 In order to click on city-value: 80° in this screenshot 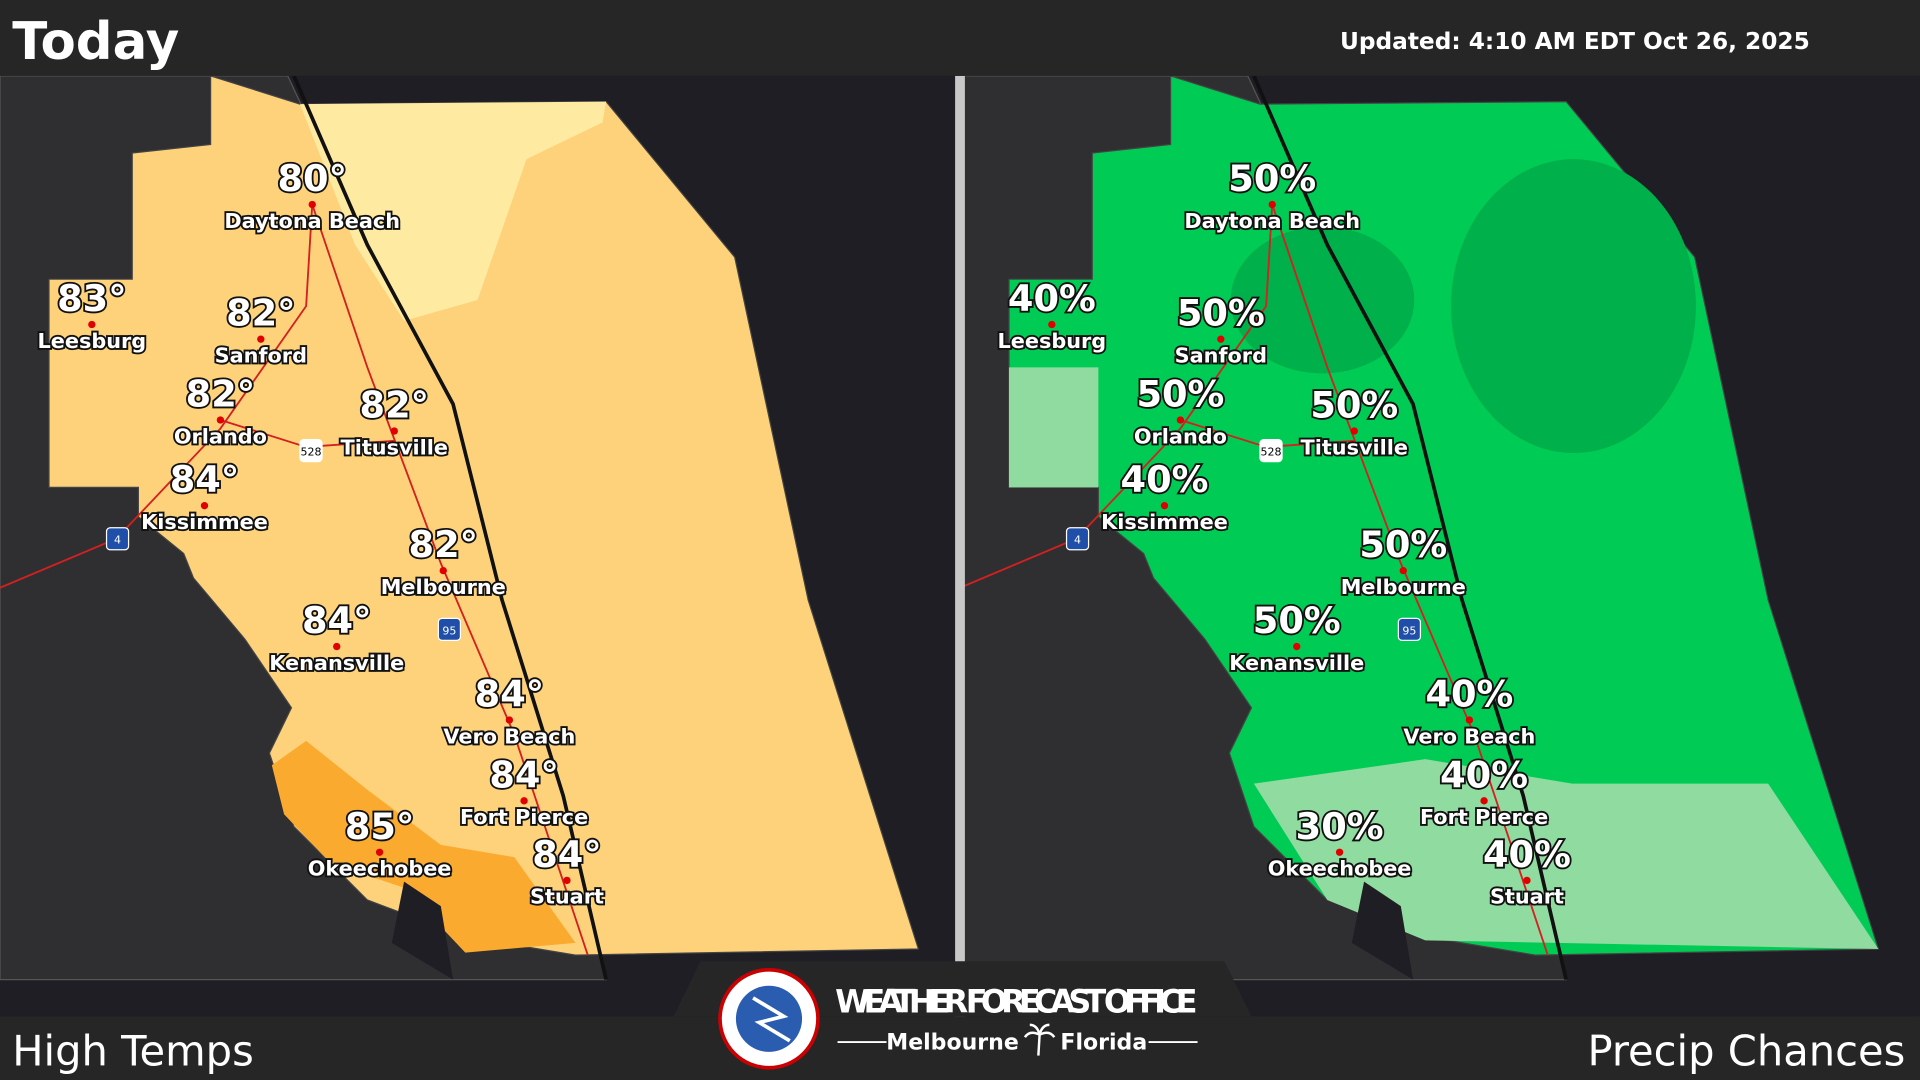, I will do `click(312, 178)`.